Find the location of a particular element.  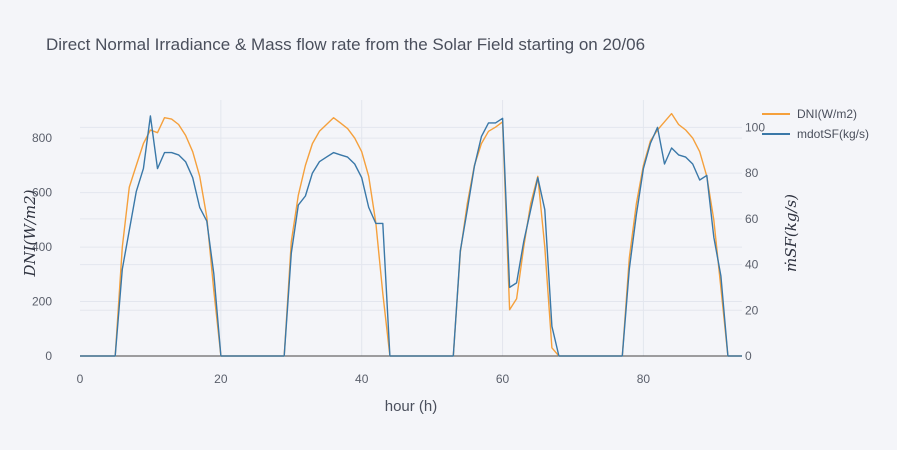

x-tick-label: 80 is located at coordinates (644, 379).